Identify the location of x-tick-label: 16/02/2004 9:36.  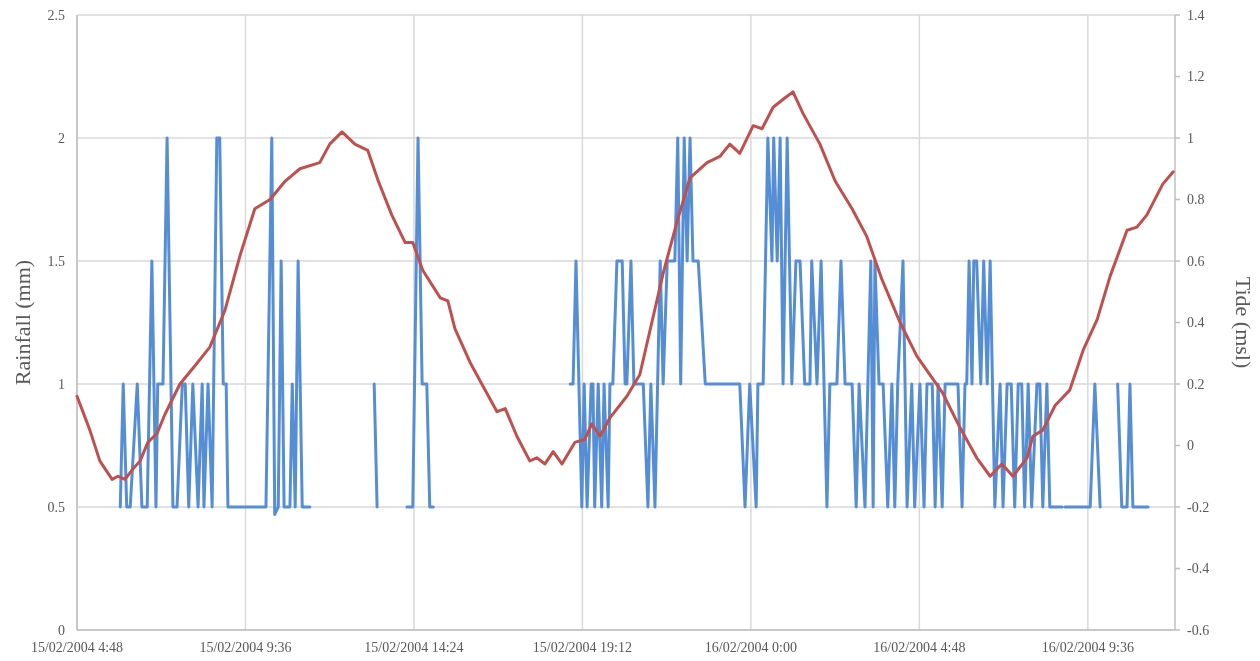
(1087, 647).